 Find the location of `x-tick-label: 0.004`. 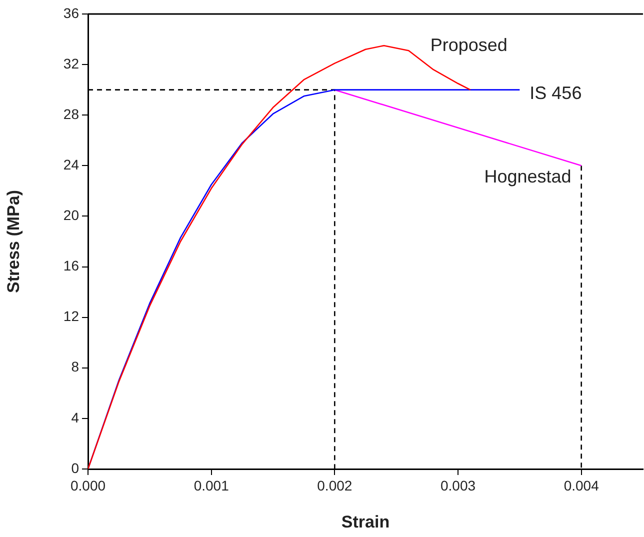

x-tick-label: 0.004 is located at coordinates (582, 485).